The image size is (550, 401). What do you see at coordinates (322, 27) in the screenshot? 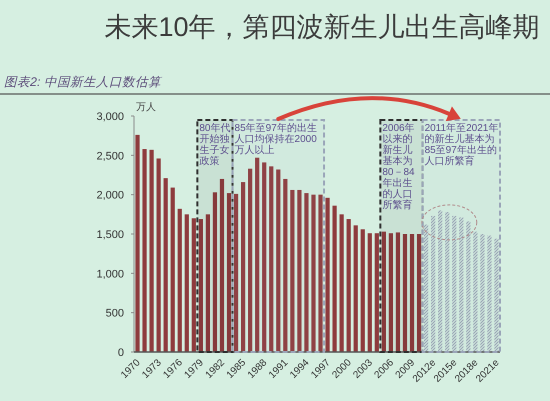
I see `chart-title: 未来10年，第四波新生儿出生高峰期` at bounding box center [322, 27].